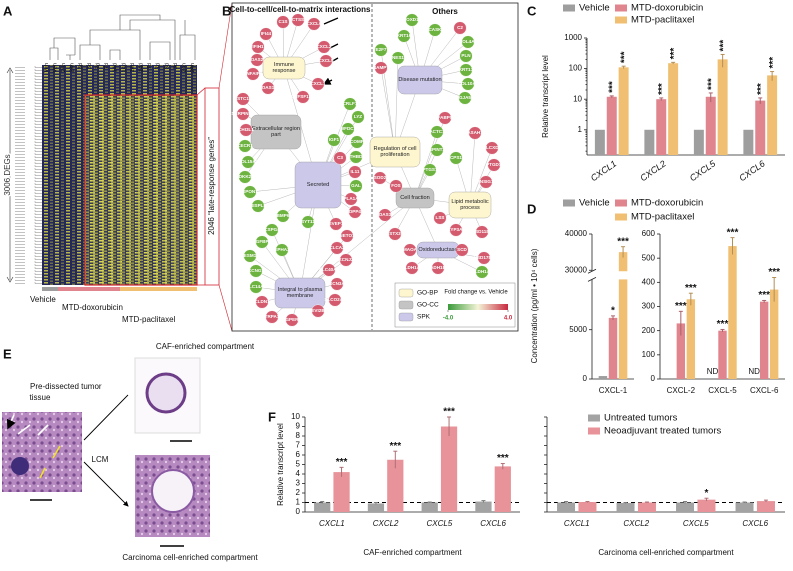 This screenshot has width=793, height=571. Describe the element at coordinates (324, 46) in the screenshot. I see `gene-label: CXCL2` at that location.